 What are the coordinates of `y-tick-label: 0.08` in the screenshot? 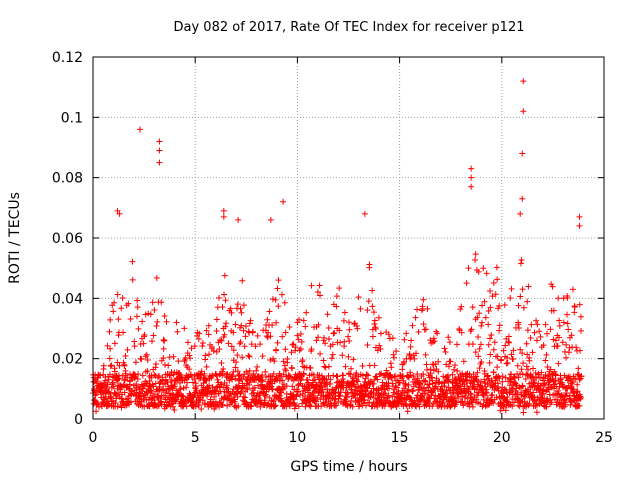 It's located at (67, 179).